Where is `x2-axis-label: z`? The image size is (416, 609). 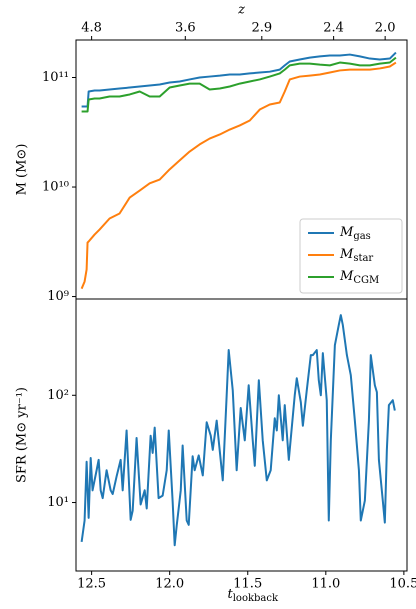
x2-axis-label: z is located at coordinates (241, 10).